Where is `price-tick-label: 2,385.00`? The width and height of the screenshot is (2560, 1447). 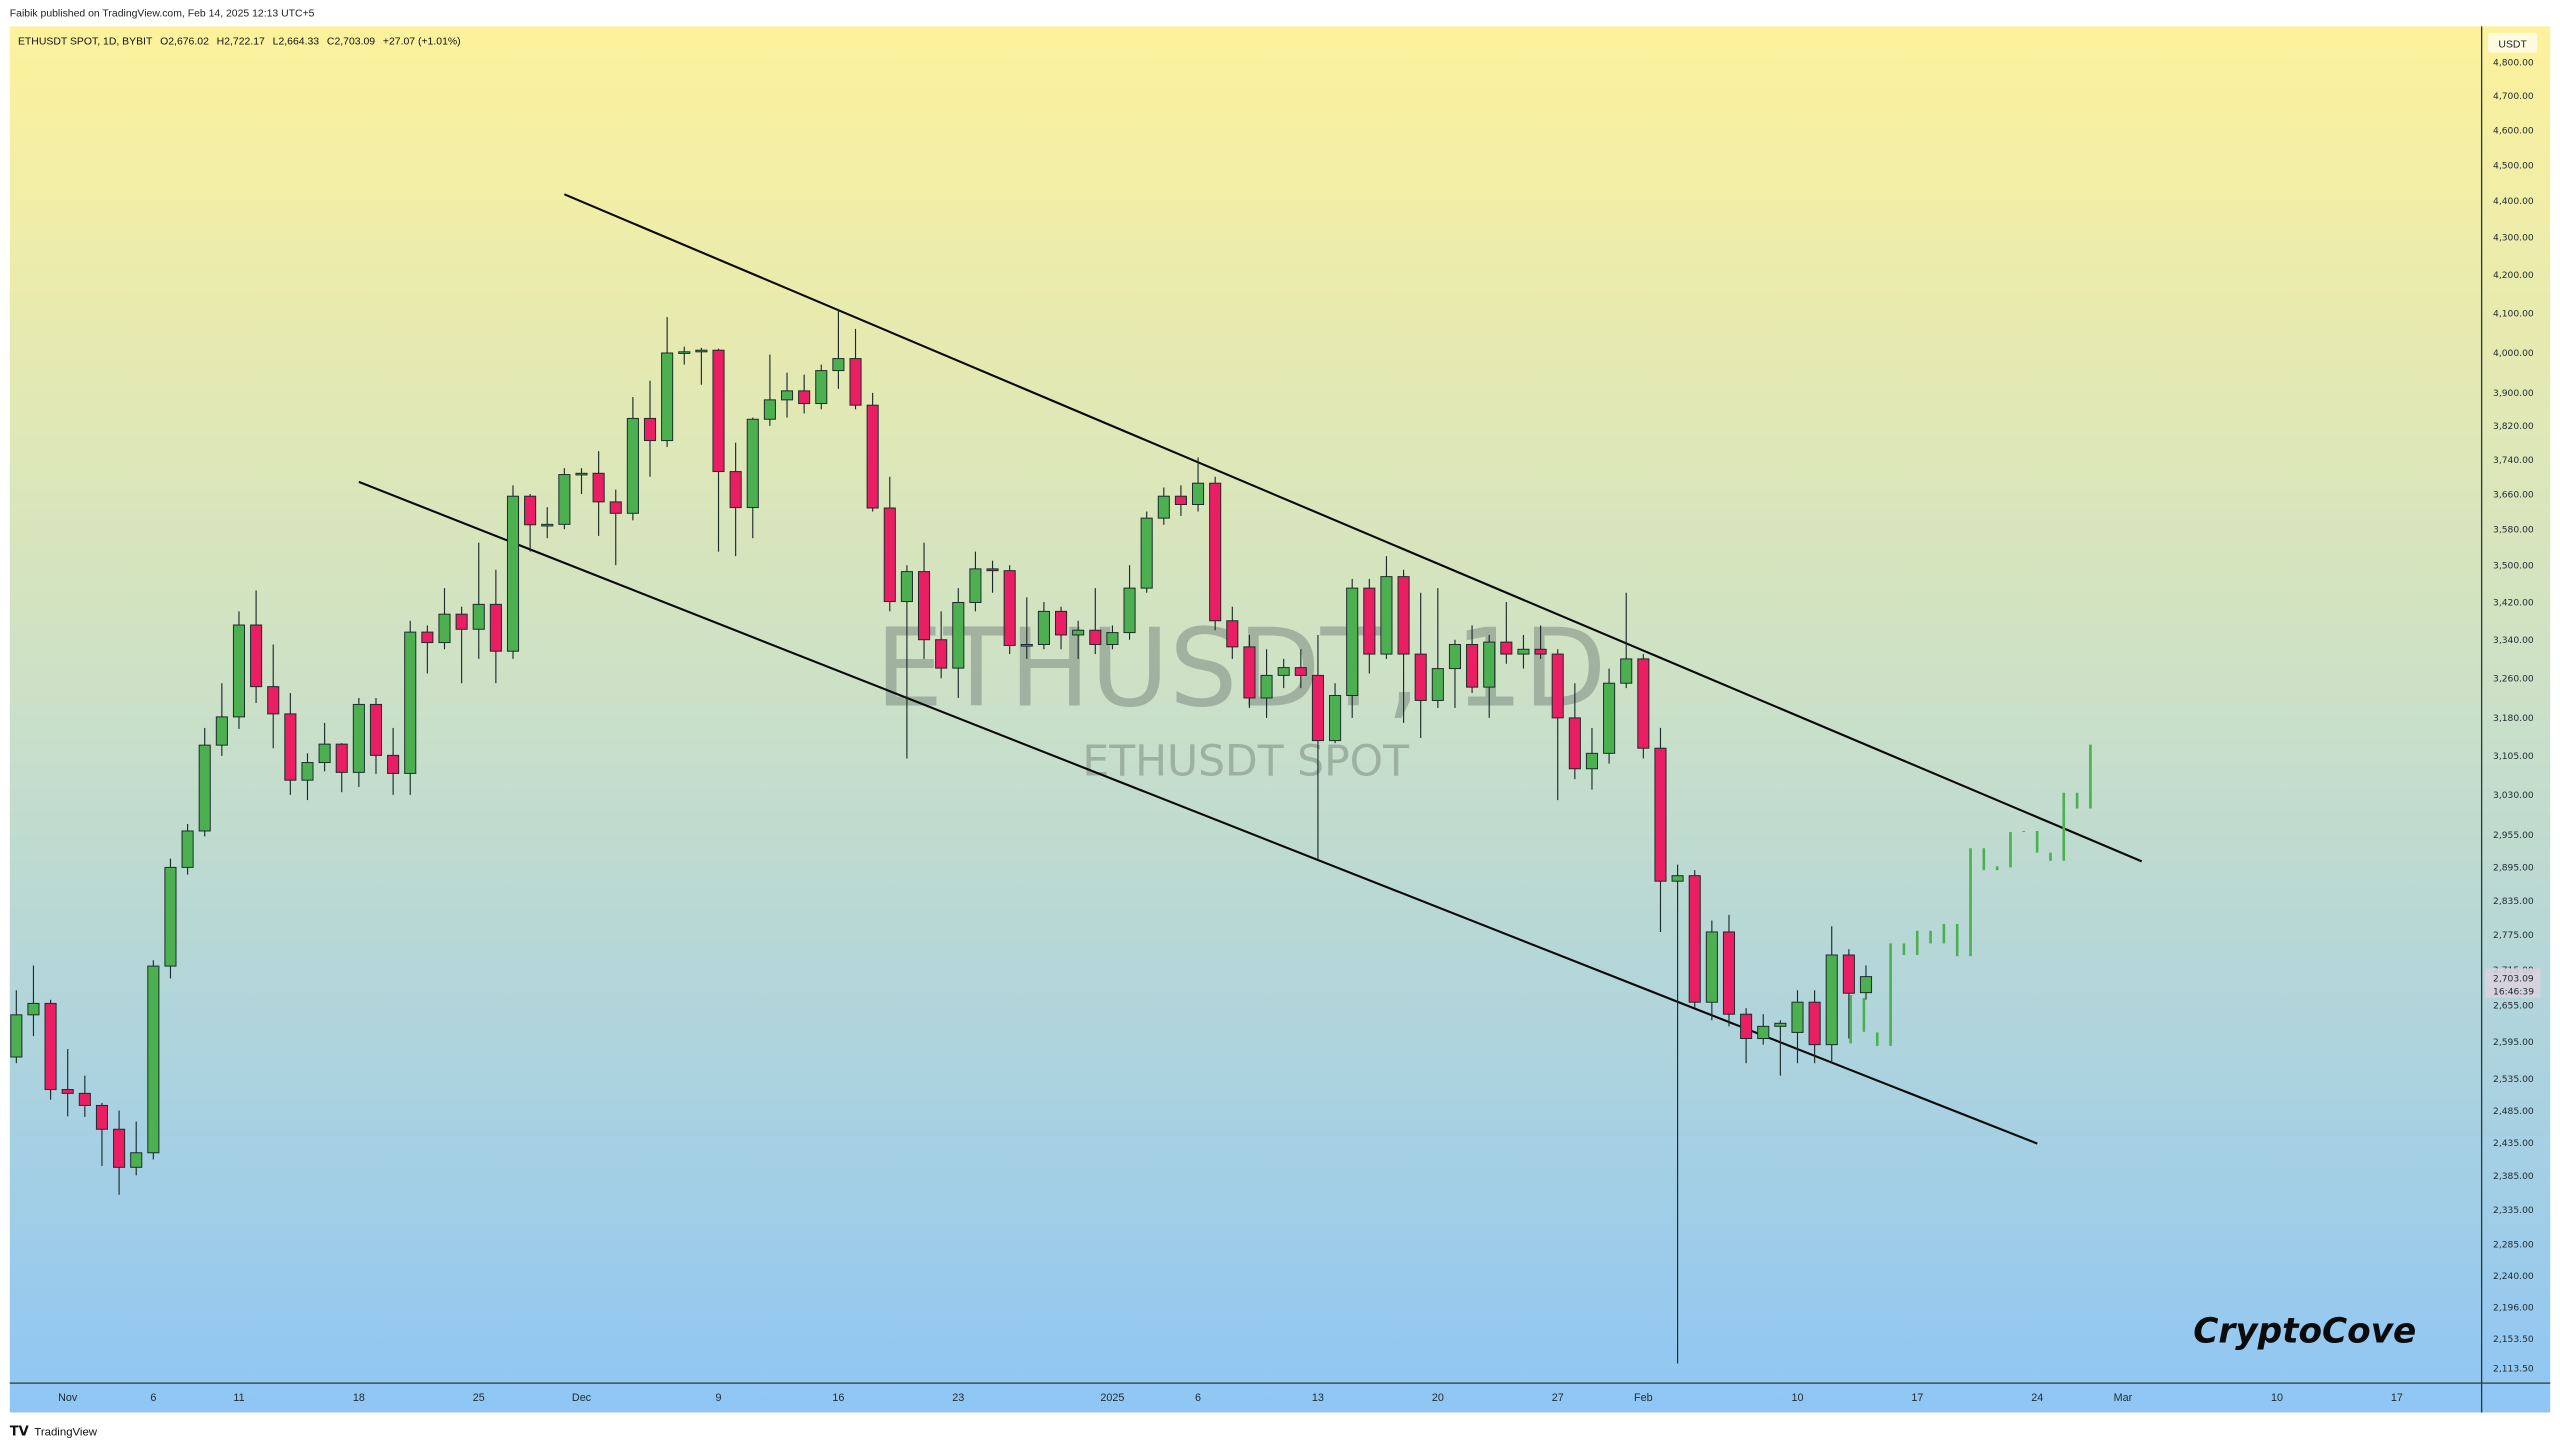
price-tick-label: 2,385.00 is located at coordinates (2513, 1177).